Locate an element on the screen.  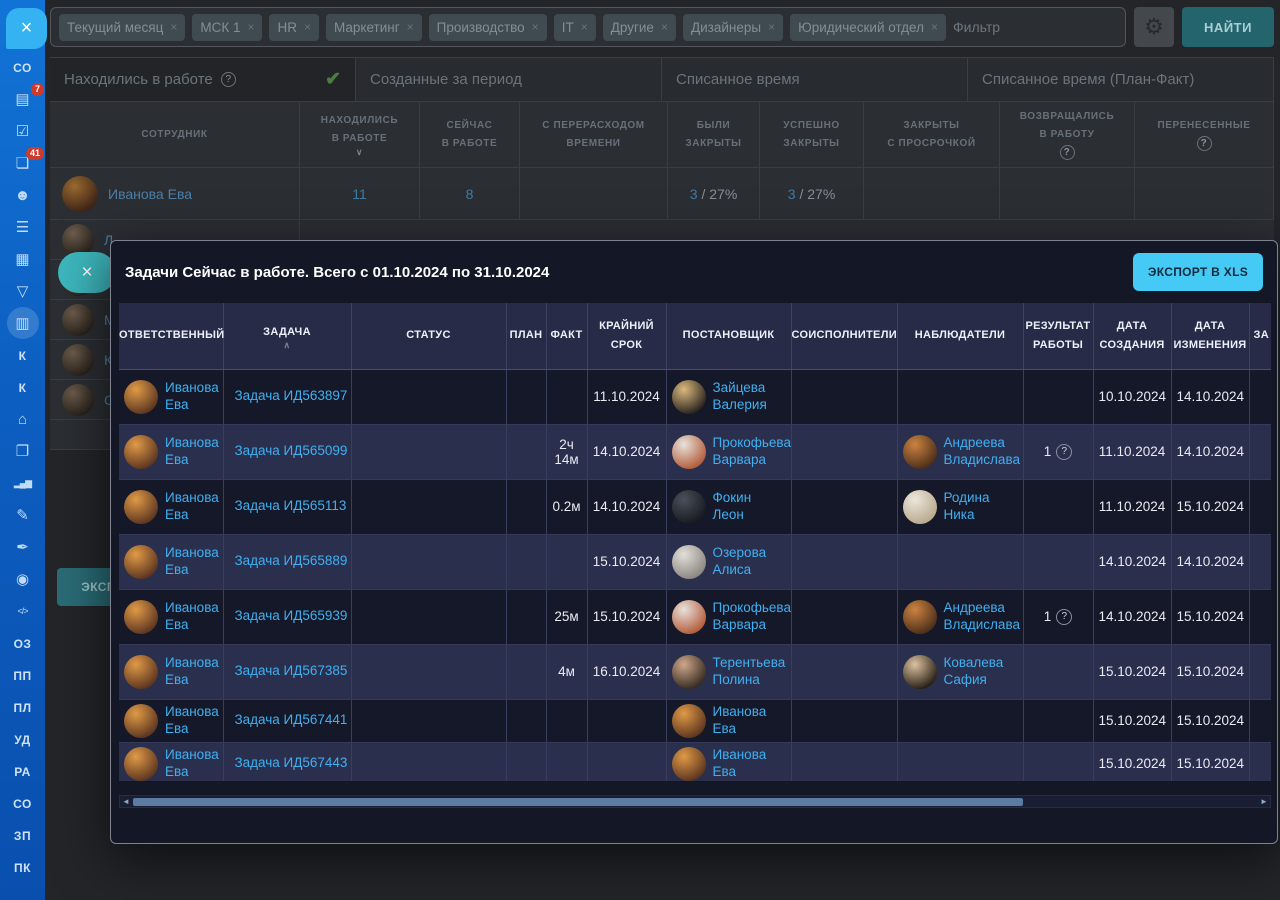
bg-column-header: БЫЛИ ЗАКРЫТЫ is located at coordinates (714, 134).